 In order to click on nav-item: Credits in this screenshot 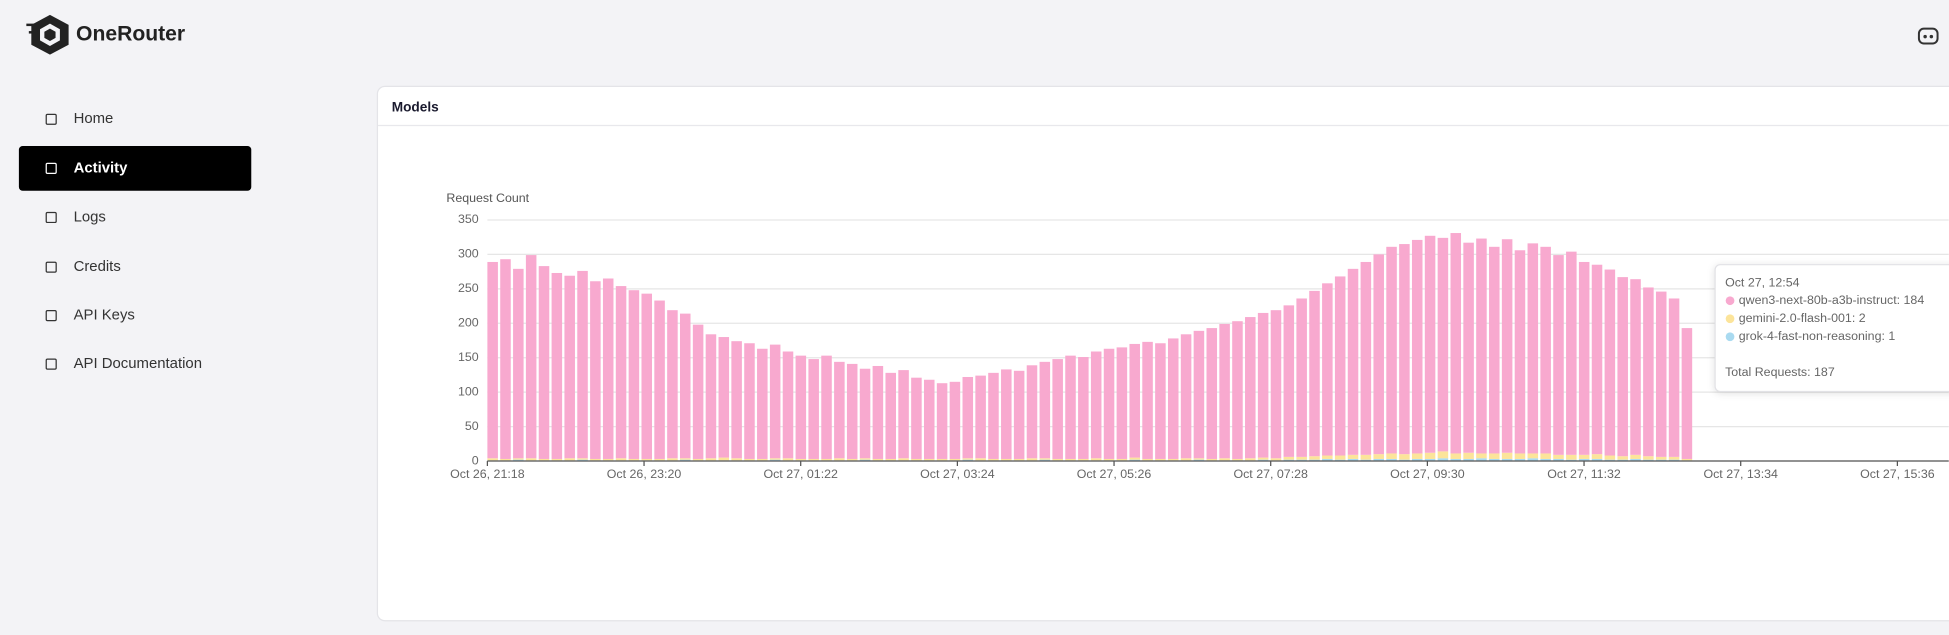, I will do `click(83, 267)`.